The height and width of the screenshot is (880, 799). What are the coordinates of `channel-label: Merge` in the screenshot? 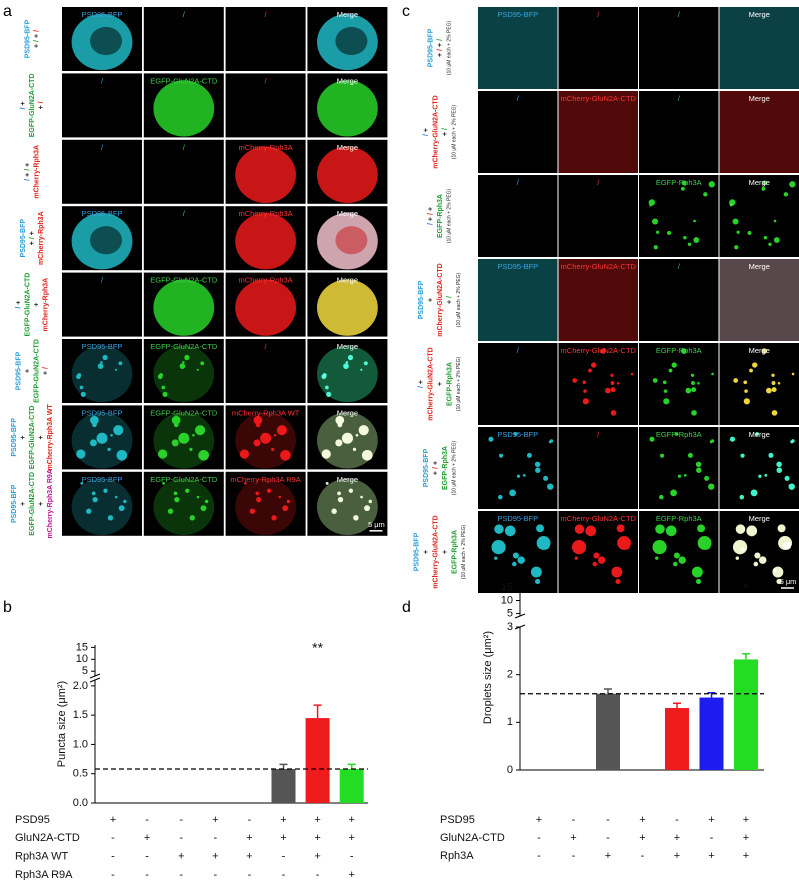 It's located at (347, 80).